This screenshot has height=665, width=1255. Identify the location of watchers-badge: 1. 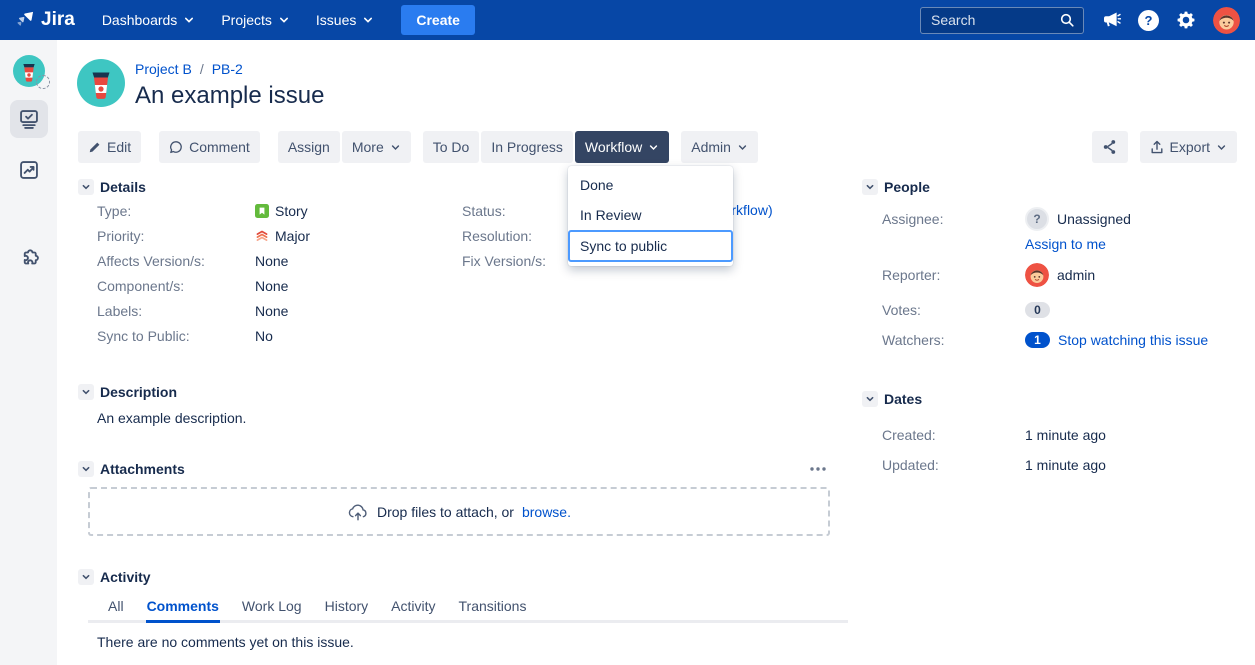
(1037, 340).